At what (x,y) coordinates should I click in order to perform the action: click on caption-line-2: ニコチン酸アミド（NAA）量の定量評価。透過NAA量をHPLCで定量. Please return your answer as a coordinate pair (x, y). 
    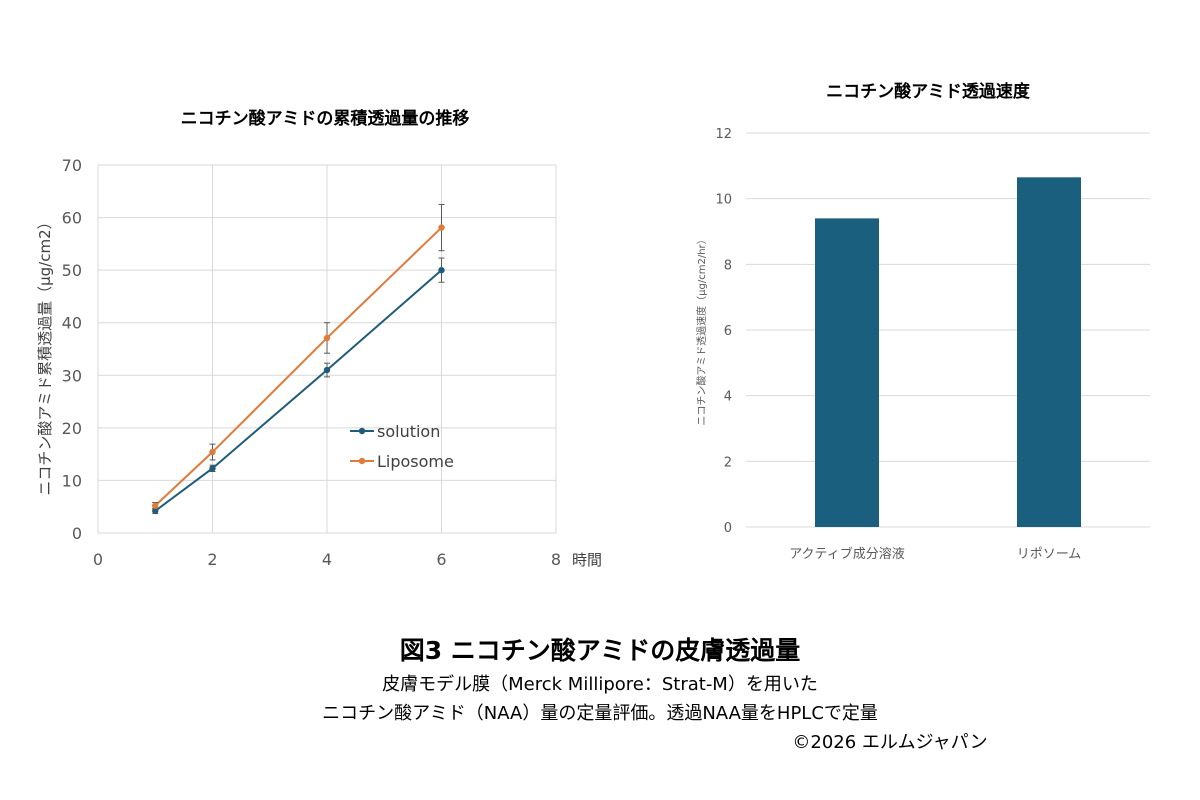
    Looking at the image, I should click on (600, 713).